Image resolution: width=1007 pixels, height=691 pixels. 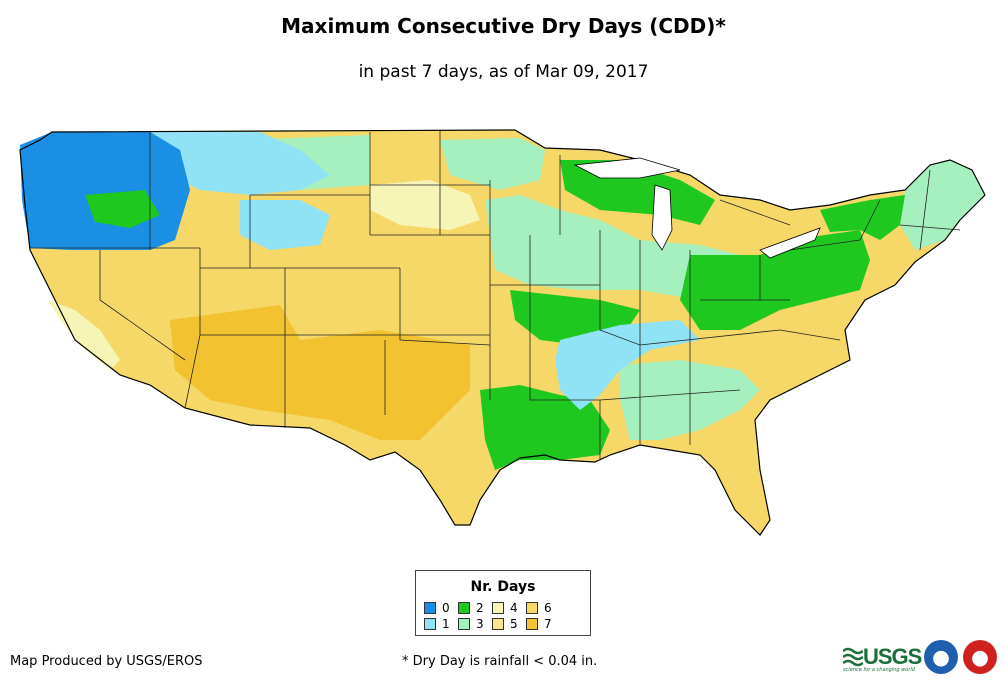 I want to click on legend-item-2: 2, so click(x=471, y=608).